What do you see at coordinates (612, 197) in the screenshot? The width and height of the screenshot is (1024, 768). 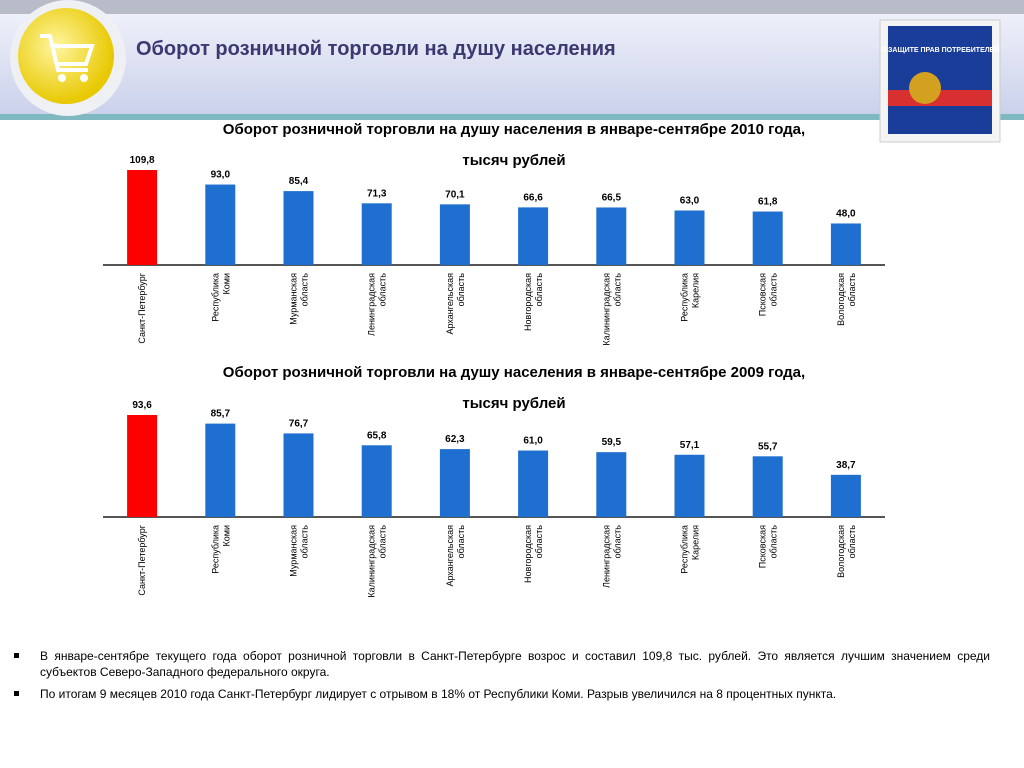 I see `value-label: 66,5` at bounding box center [612, 197].